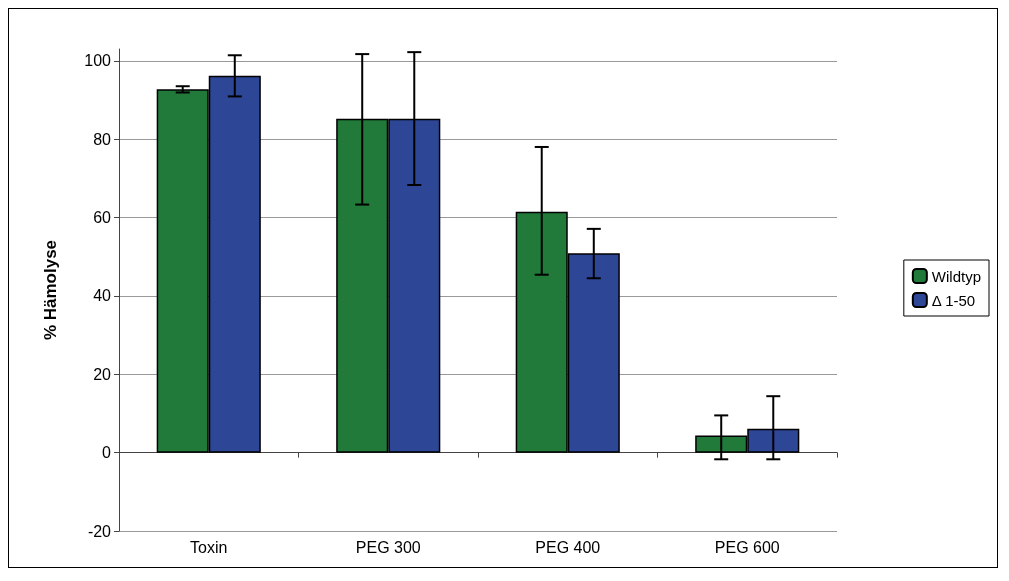  What do you see at coordinates (102, 217) in the screenshot?
I see `y-tick-label: 60` at bounding box center [102, 217].